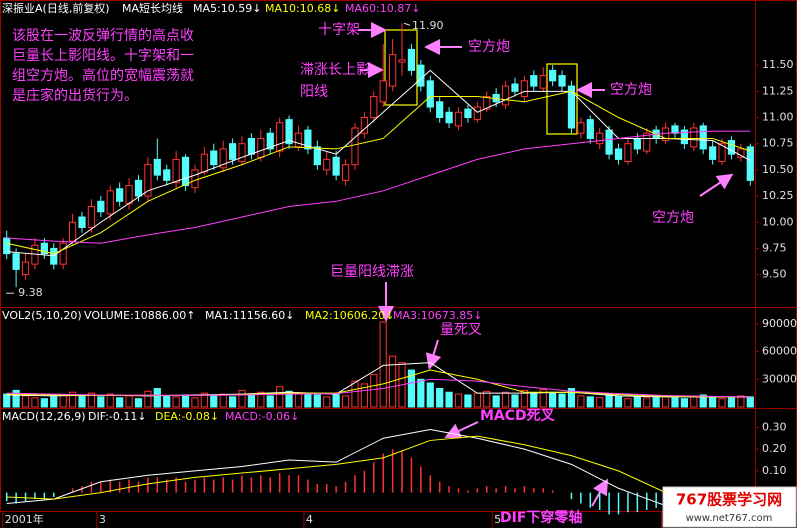  What do you see at coordinates (75, 95) in the screenshot?
I see `note-line: 是庄家的出货行为。` at bounding box center [75, 95].